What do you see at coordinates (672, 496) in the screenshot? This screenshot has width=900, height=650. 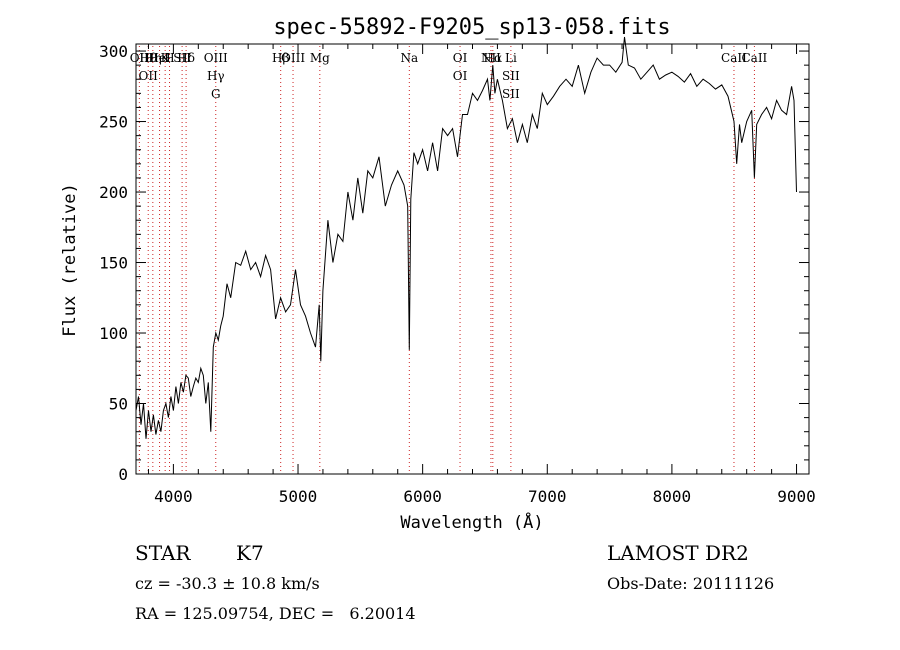 I see `x-tick-label: 8000` at bounding box center [672, 496].